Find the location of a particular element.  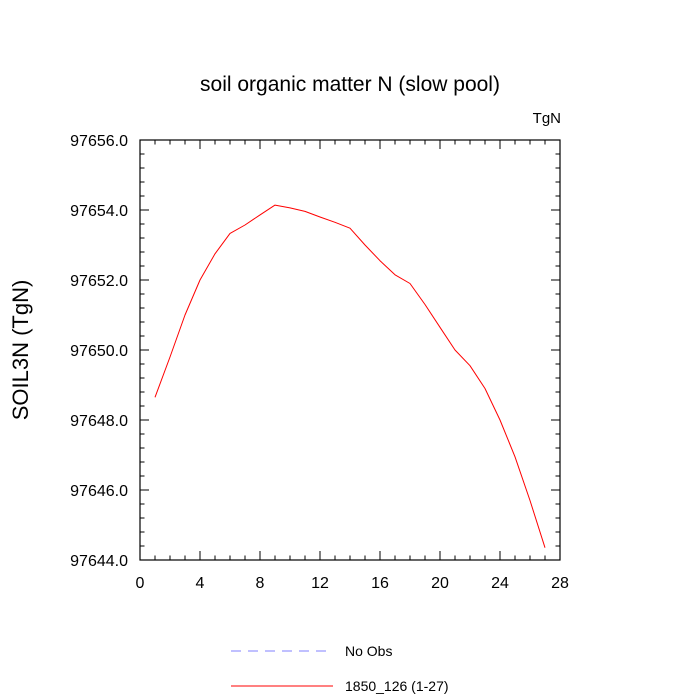

x-tick-label: 24 is located at coordinates (500, 583).